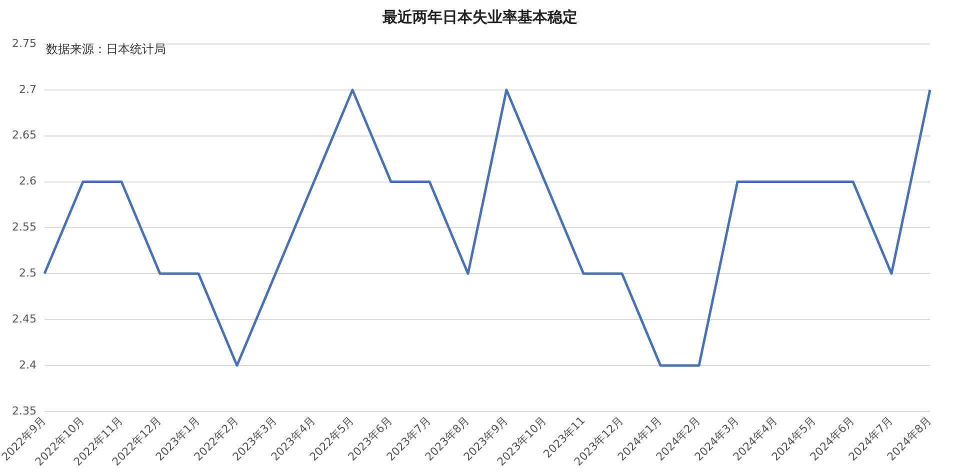 Image resolution: width=960 pixels, height=476 pixels. I want to click on y-tick-label: 2.5, so click(27, 273).